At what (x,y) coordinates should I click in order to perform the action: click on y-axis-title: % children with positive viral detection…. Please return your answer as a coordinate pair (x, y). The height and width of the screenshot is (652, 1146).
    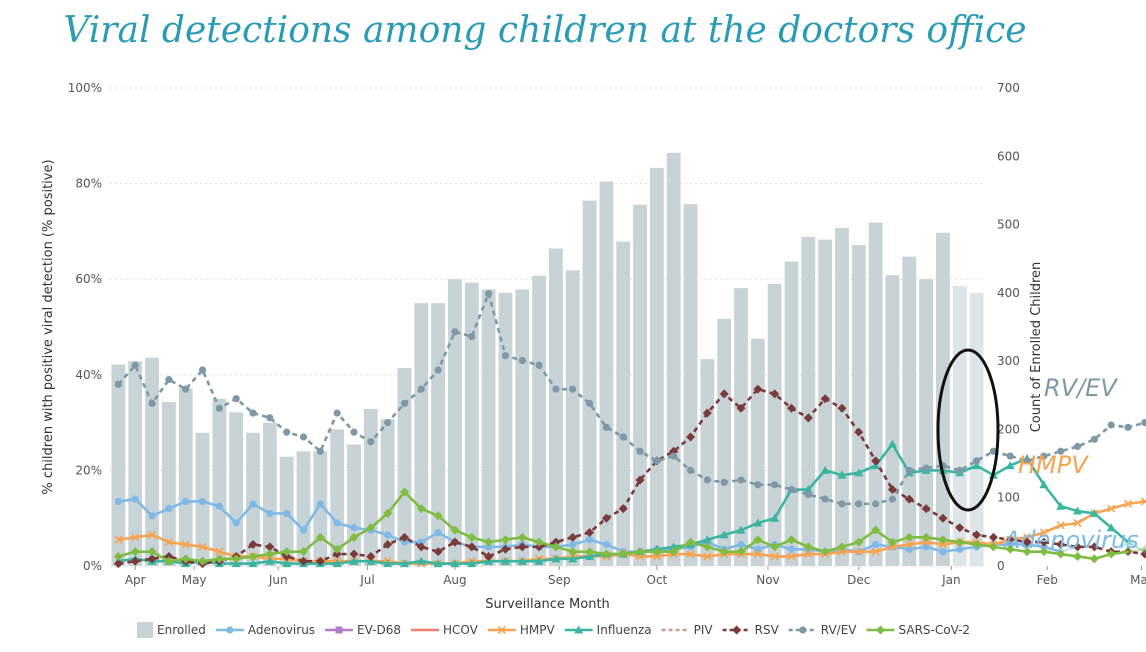
    Looking at the image, I should click on (48, 326).